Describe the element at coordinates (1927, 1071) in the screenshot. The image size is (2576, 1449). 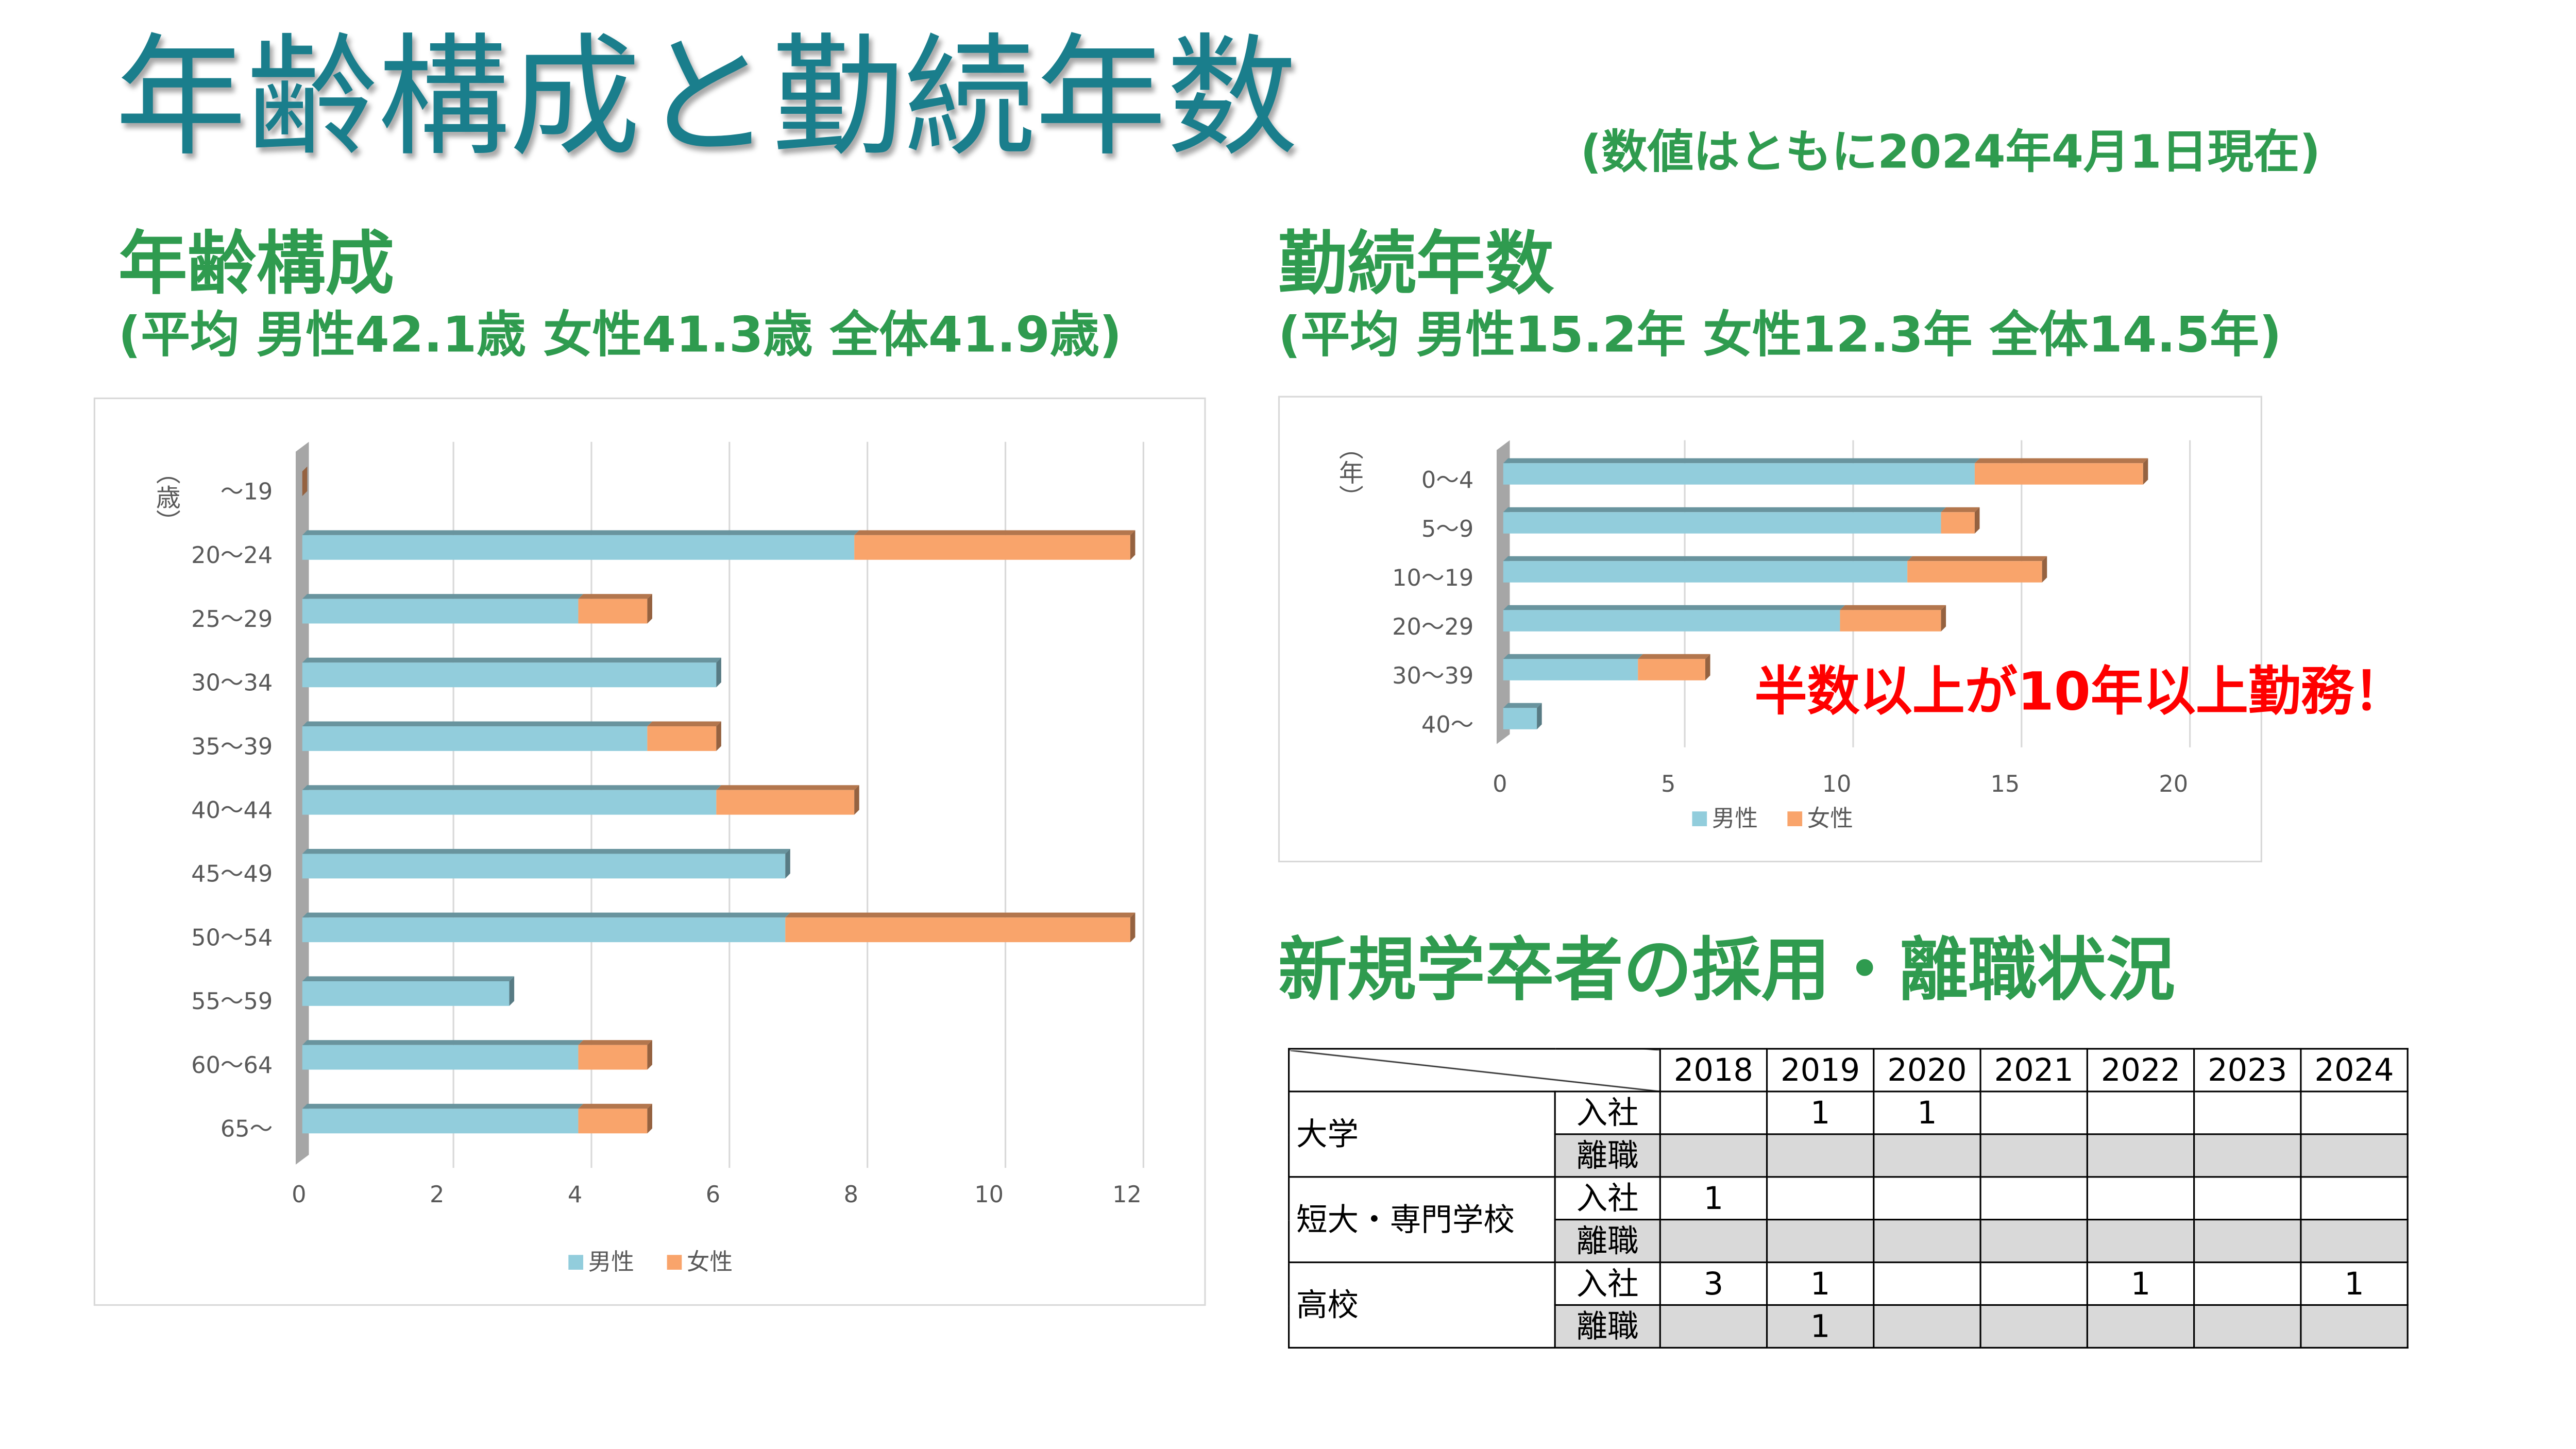
I see `year-header: 2020` at that location.